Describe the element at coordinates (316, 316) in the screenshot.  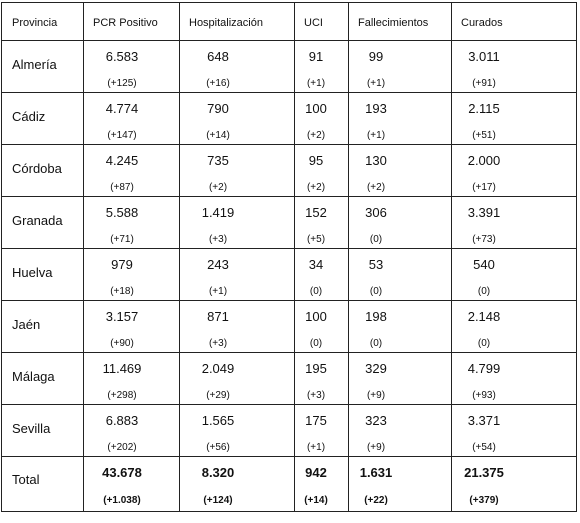
I see `uci-value: 100` at that location.